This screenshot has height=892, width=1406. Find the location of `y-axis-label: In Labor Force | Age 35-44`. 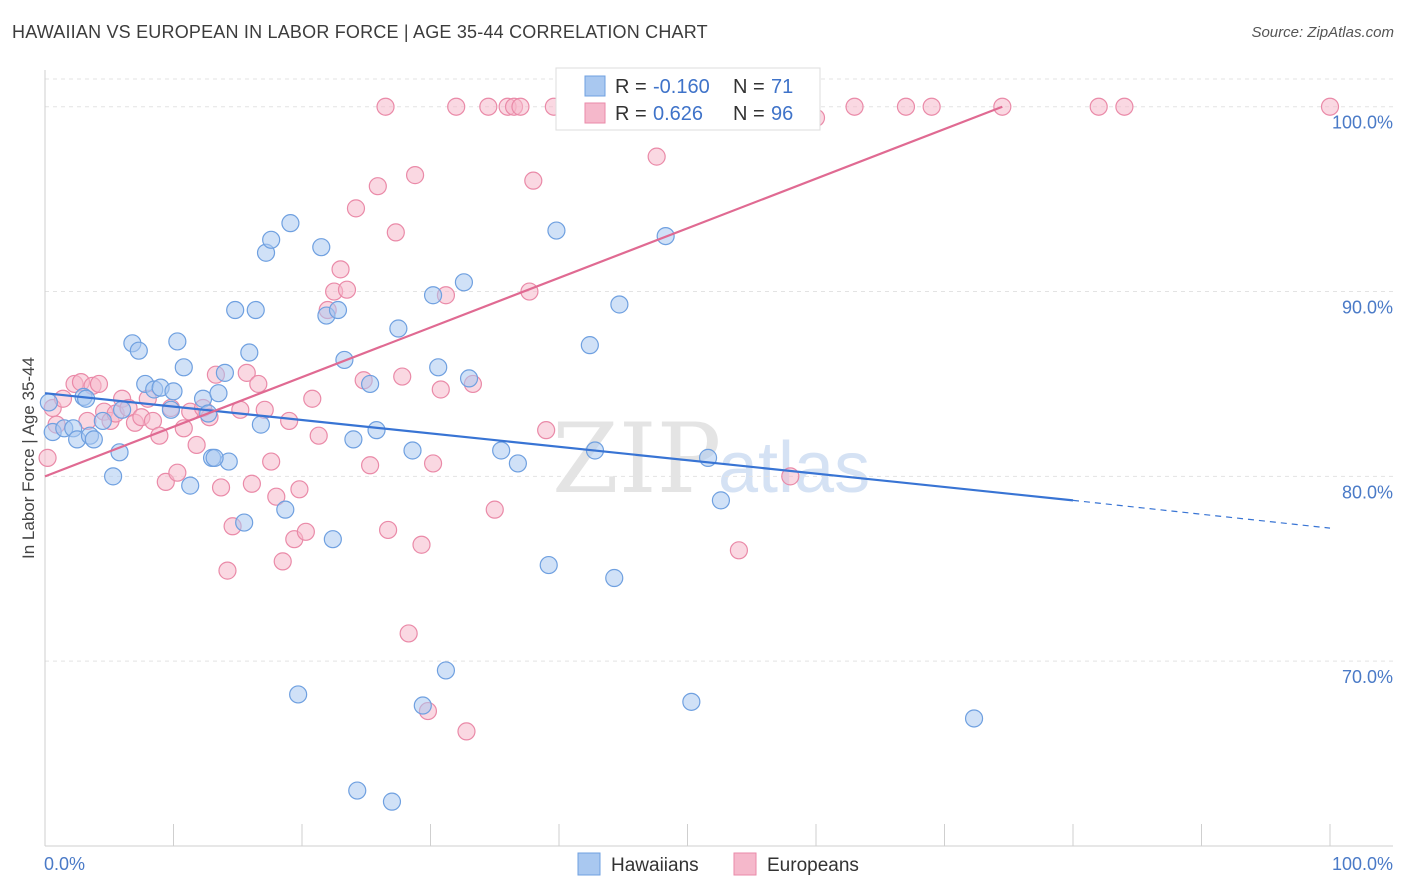

y-axis-label: In Labor Force | Age 35-44 is located at coordinates (28, 458).